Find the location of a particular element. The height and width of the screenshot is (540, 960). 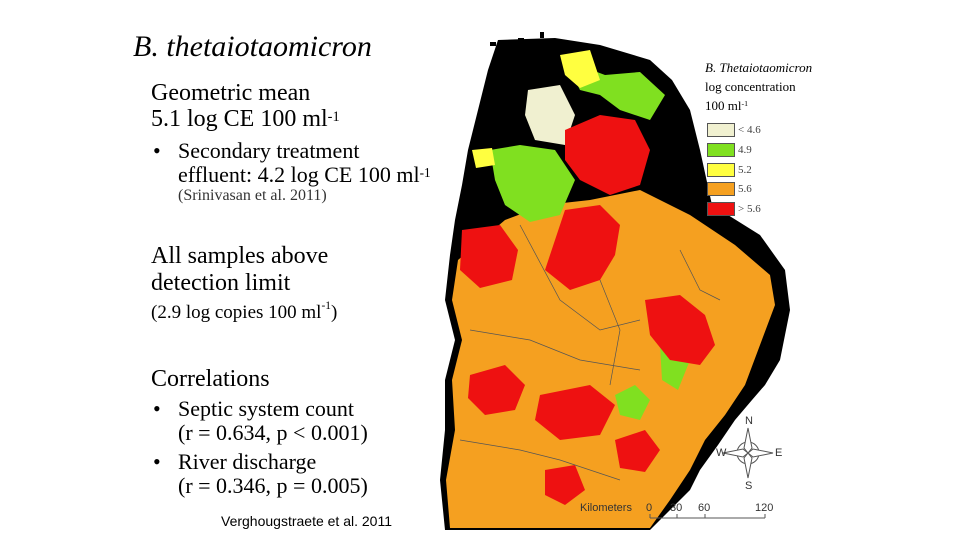

scale-tick-30: 30 is located at coordinates (676, 508).